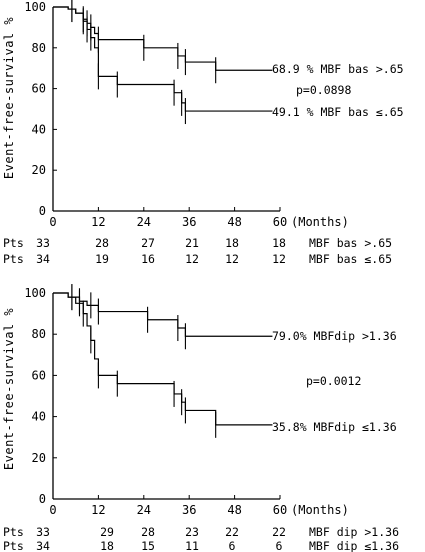 This screenshot has width=425, height=552. I want to click on risk-group-label: MBF bas ≤.65, so click(350, 259).